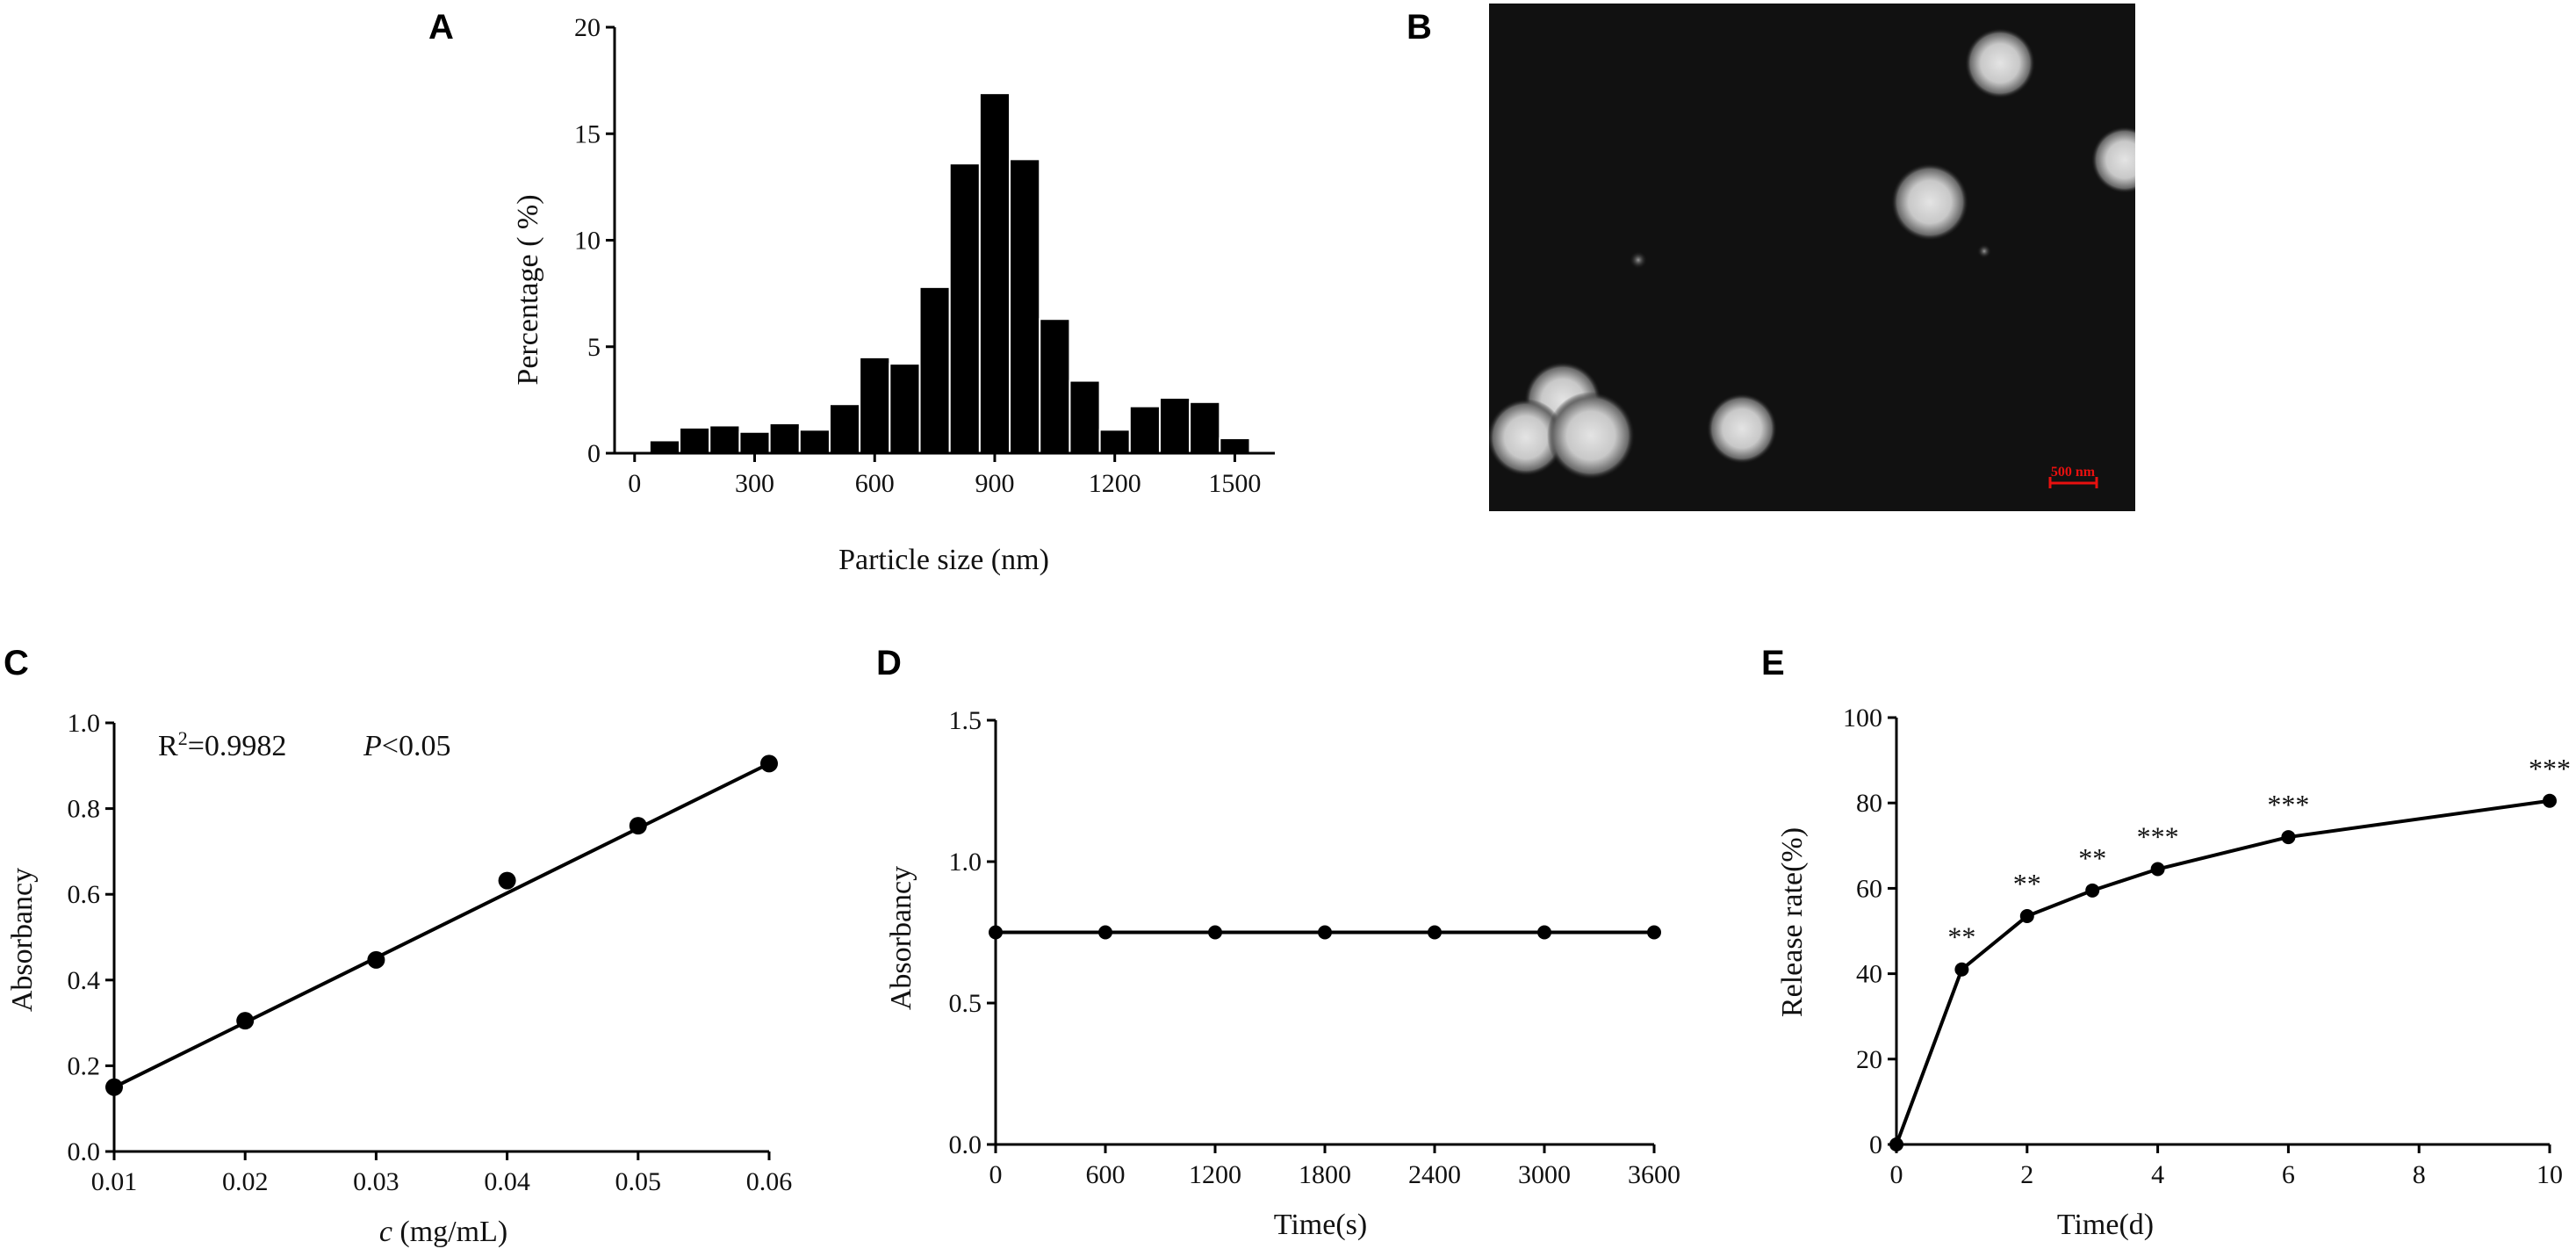  Describe the element at coordinates (1862, 718) in the screenshot. I see `y-tick-label: 100` at that location.